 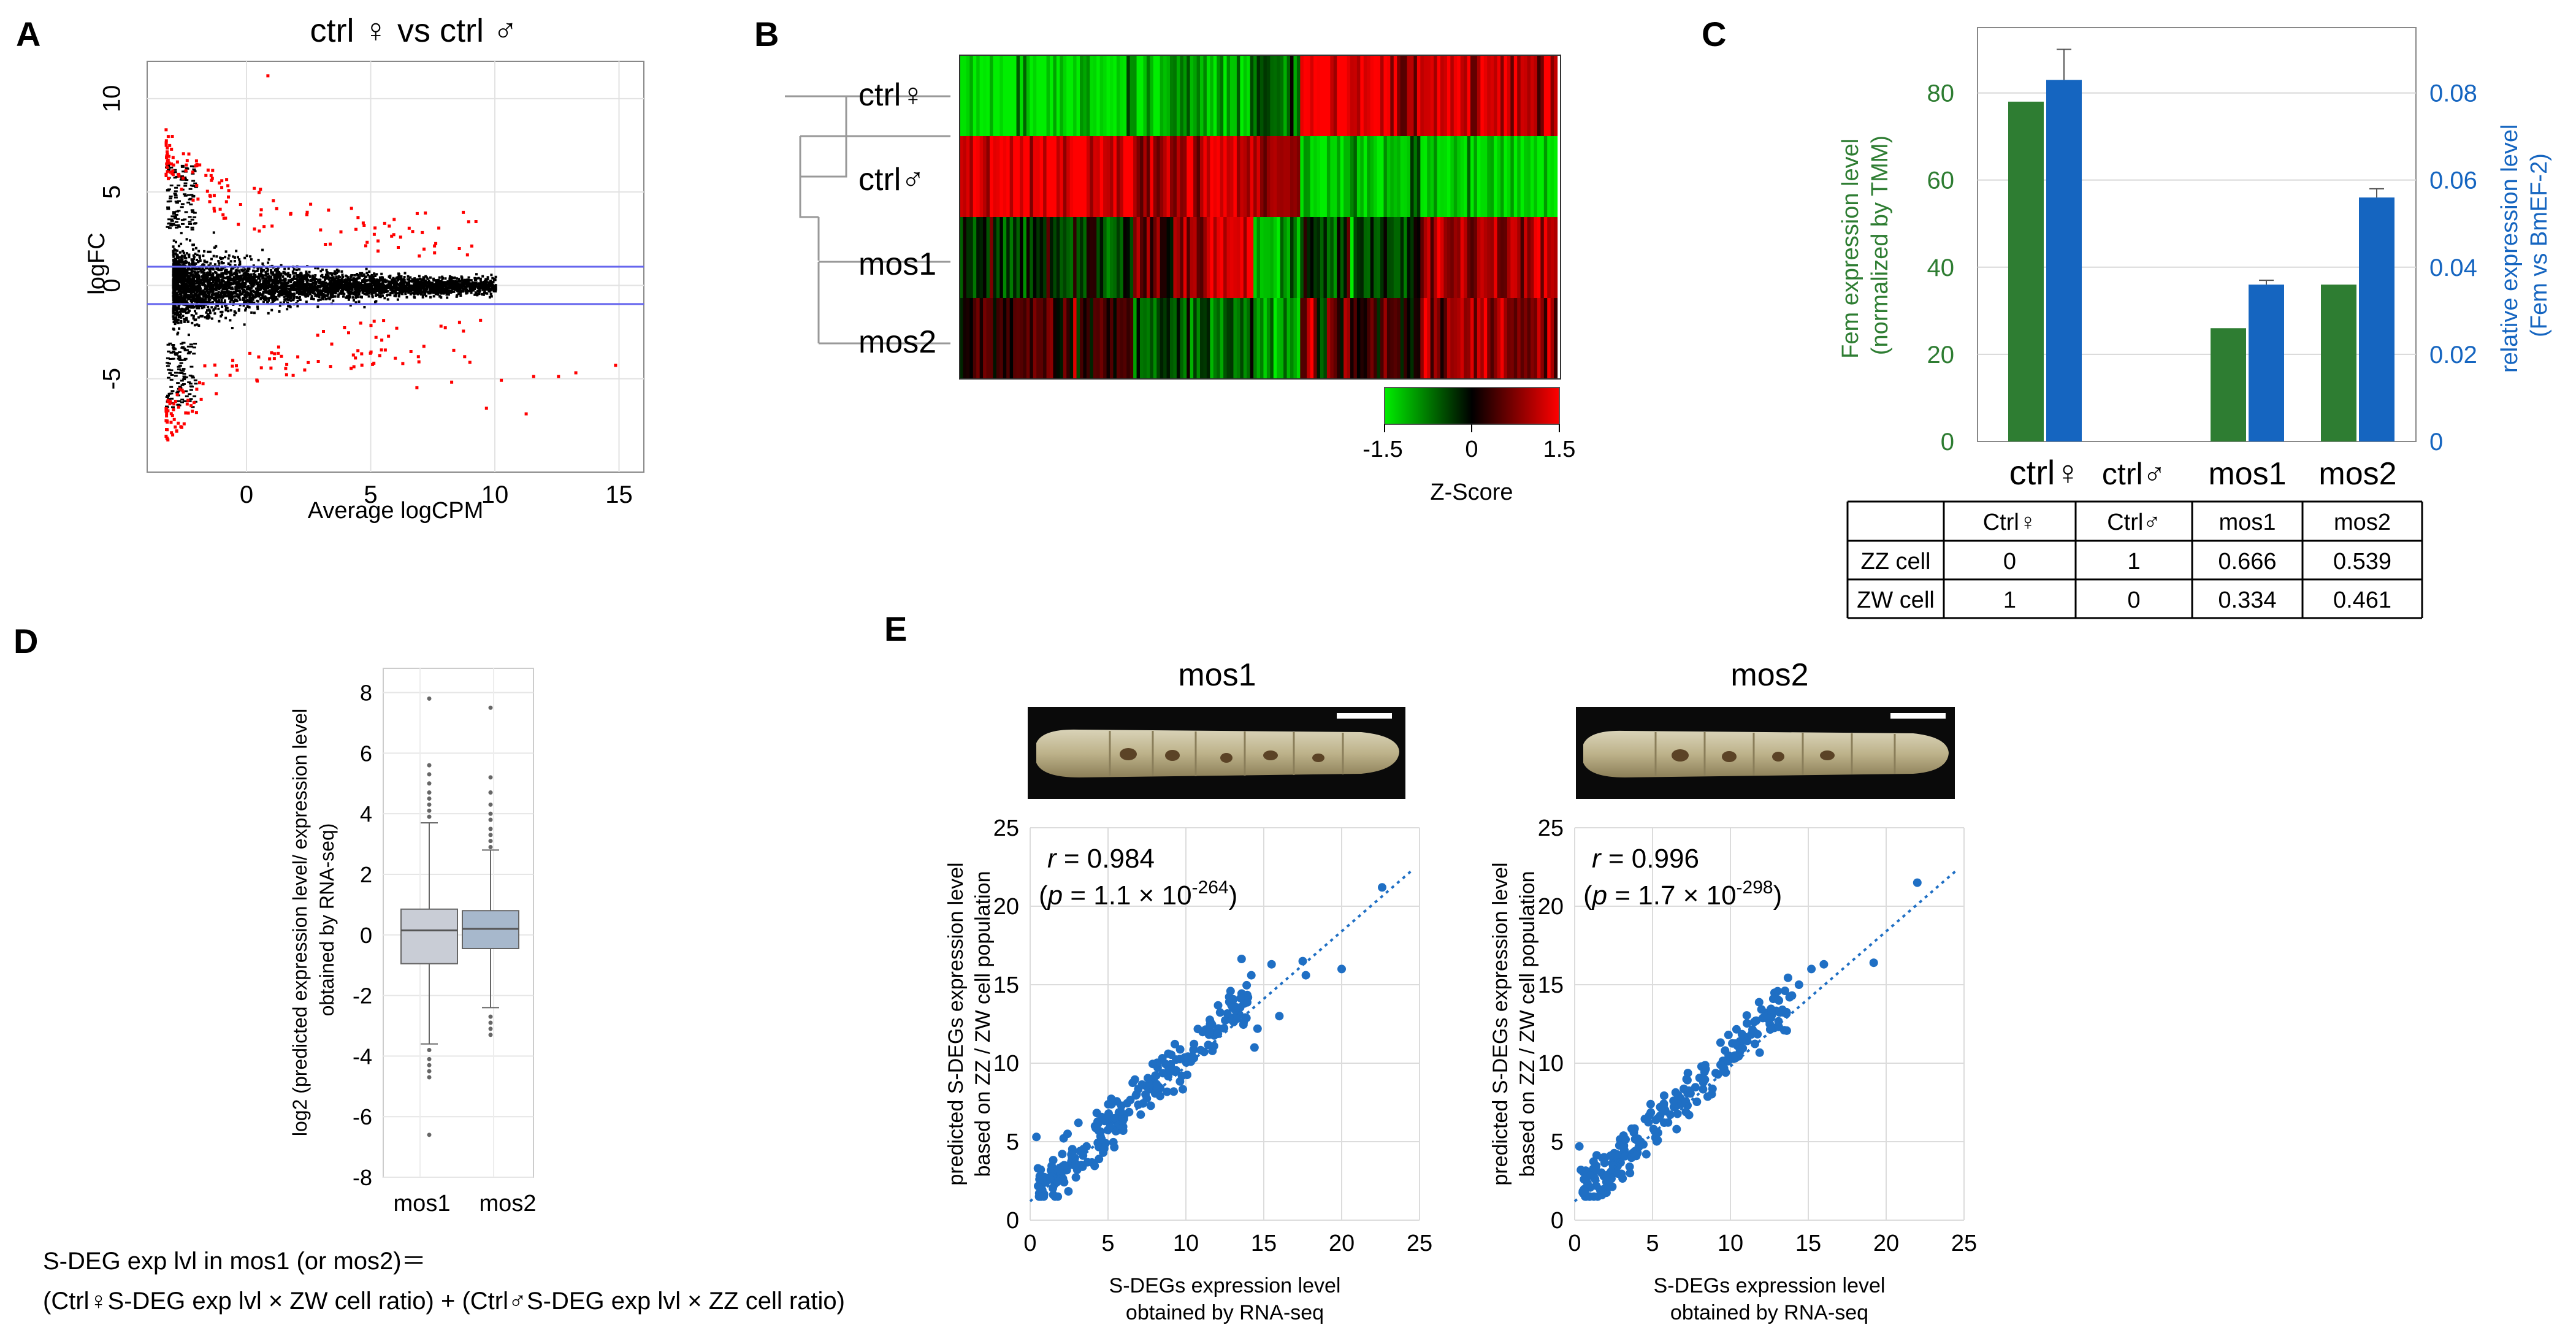 I want to click on category-label: mos2, so click(x=2357, y=474).